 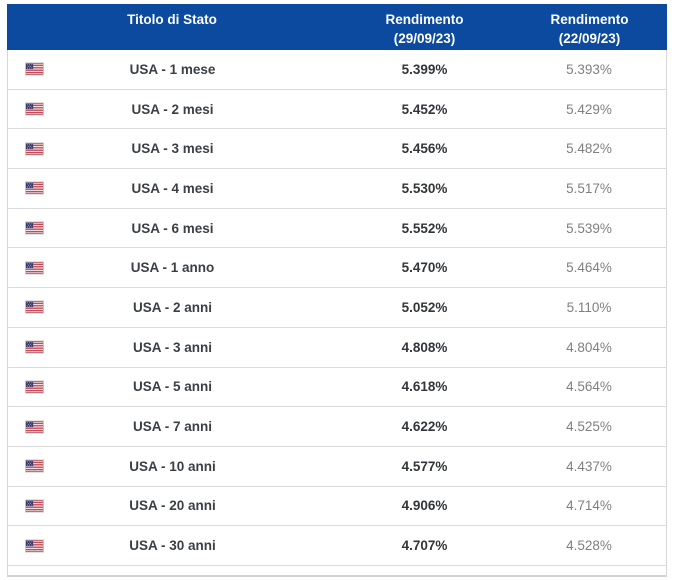 I want to click on yield-current-value: 4.622%, so click(x=424, y=427).